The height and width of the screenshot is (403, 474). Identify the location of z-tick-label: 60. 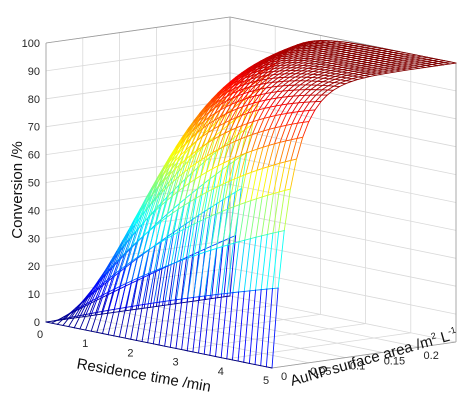
(34, 156).